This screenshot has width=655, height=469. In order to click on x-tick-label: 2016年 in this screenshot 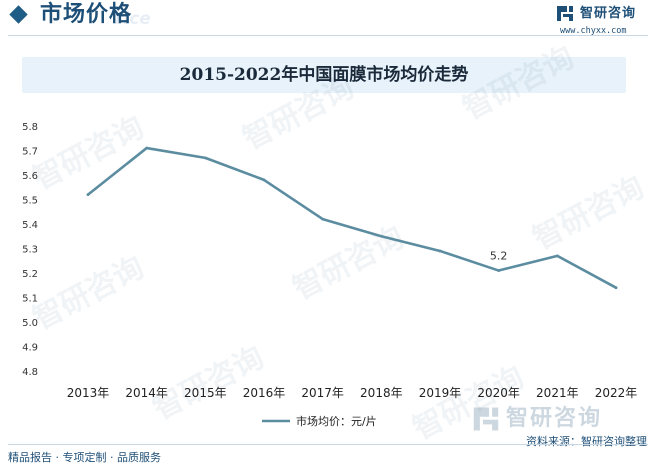, I will do `click(264, 393)`.